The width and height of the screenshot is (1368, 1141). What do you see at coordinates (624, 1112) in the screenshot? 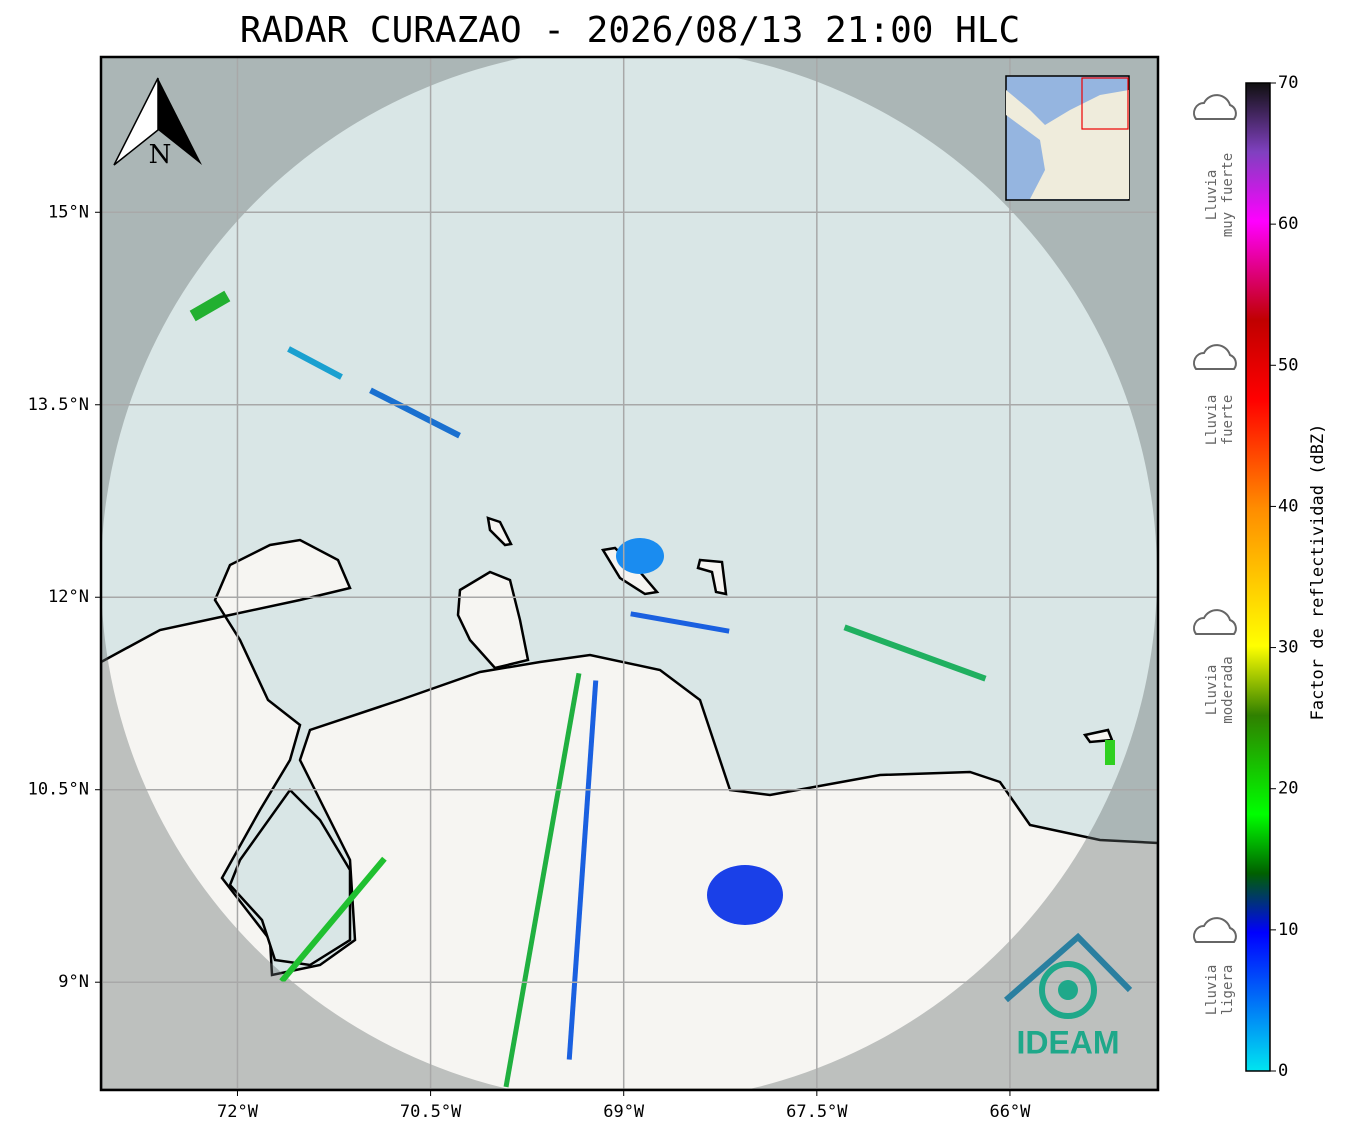
I see `x-tick-label: 69°W` at bounding box center [624, 1112].